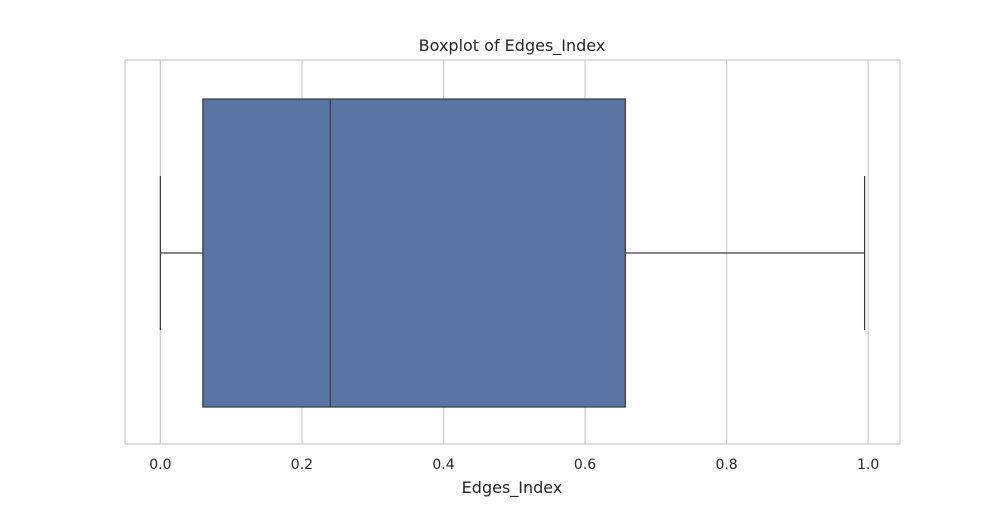  I want to click on x-tick-label: 0.4, so click(443, 465).